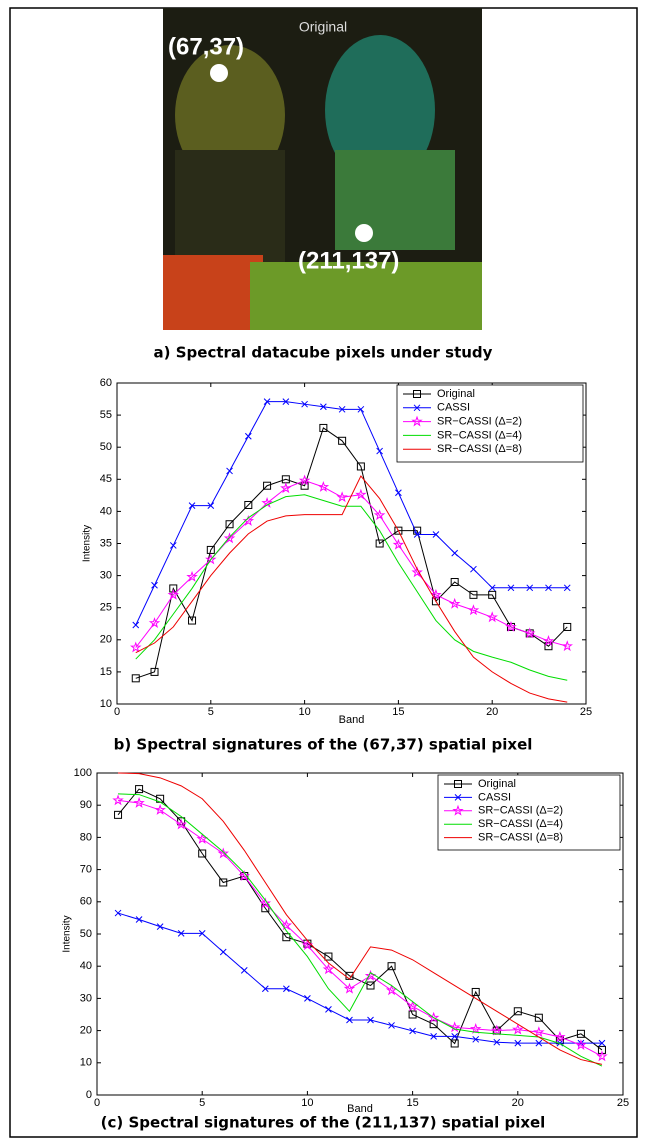 This screenshot has width=647, height=1145. I want to click on photo-title: Original, so click(323, 27).